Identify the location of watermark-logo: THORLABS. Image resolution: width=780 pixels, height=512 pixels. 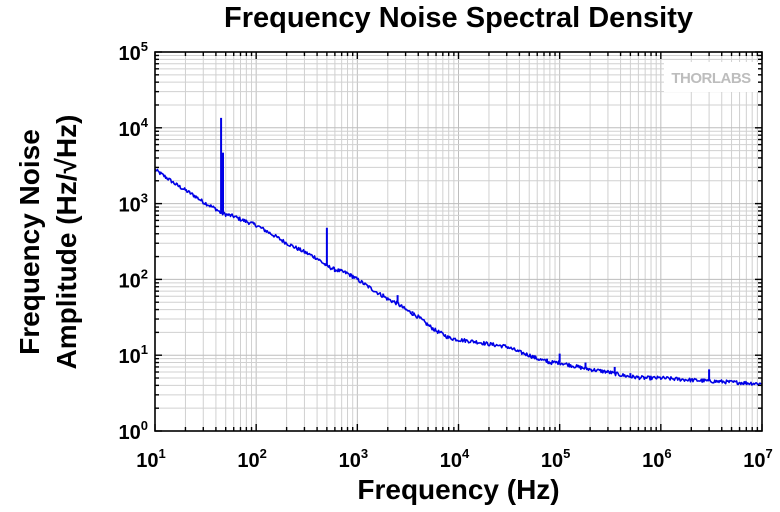
(711, 78).